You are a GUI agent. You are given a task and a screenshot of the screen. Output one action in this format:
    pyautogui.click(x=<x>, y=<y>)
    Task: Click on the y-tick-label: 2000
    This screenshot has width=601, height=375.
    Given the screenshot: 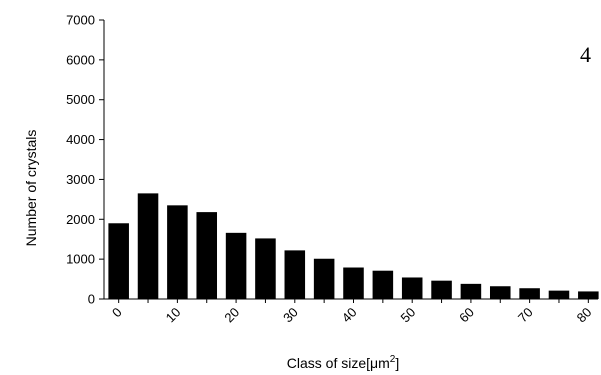 What is the action you would take?
    pyautogui.click(x=80, y=219)
    